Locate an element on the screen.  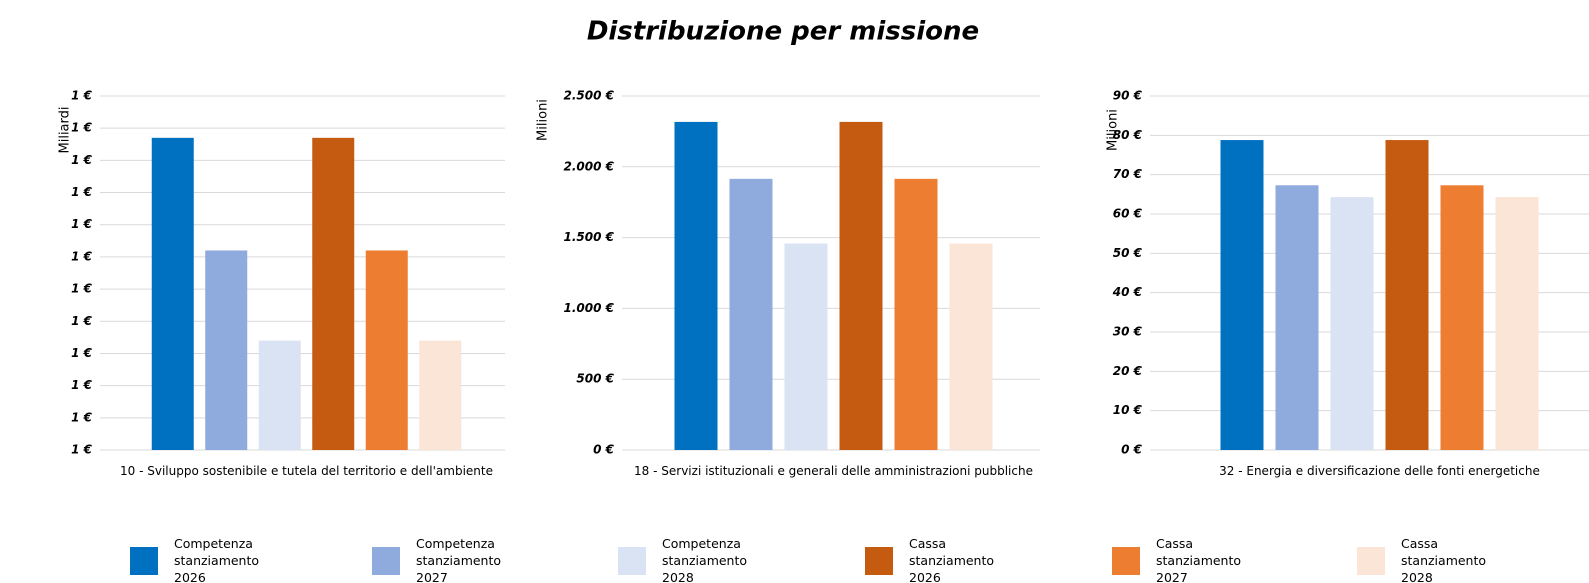
y-tick-label: 10 € is located at coordinates (1128, 410).